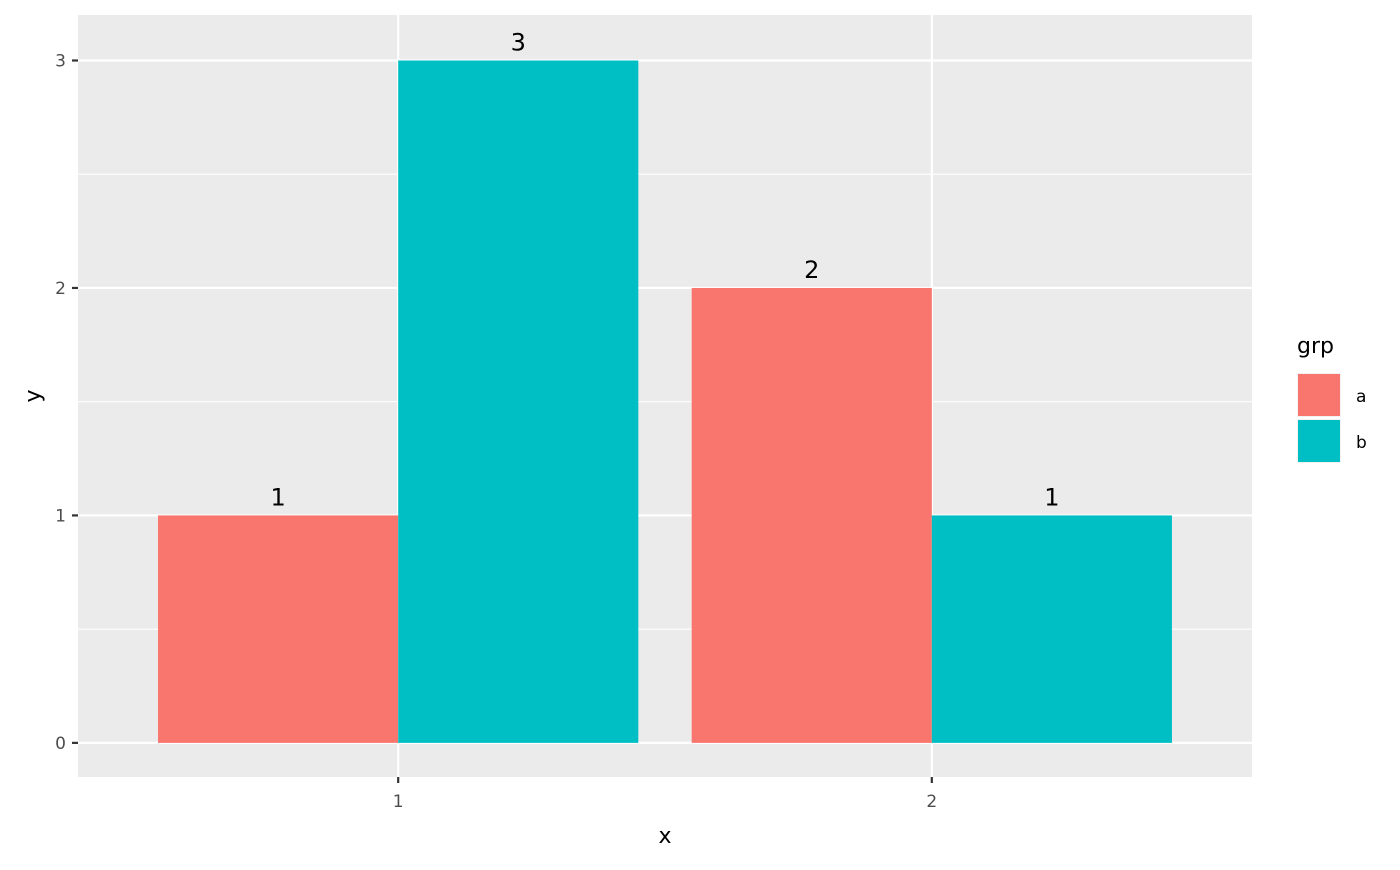 Image resolution: width=1400 pixels, height=870 pixels. I want to click on y-axis-title: y, so click(33, 395).